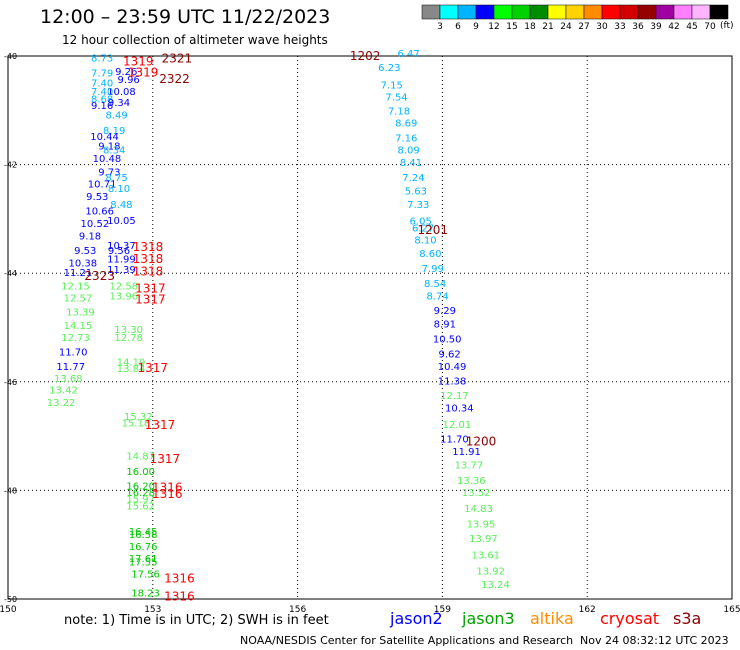 The image size is (740, 650). I want to click on wave-height-point: 8.54, so click(435, 284).